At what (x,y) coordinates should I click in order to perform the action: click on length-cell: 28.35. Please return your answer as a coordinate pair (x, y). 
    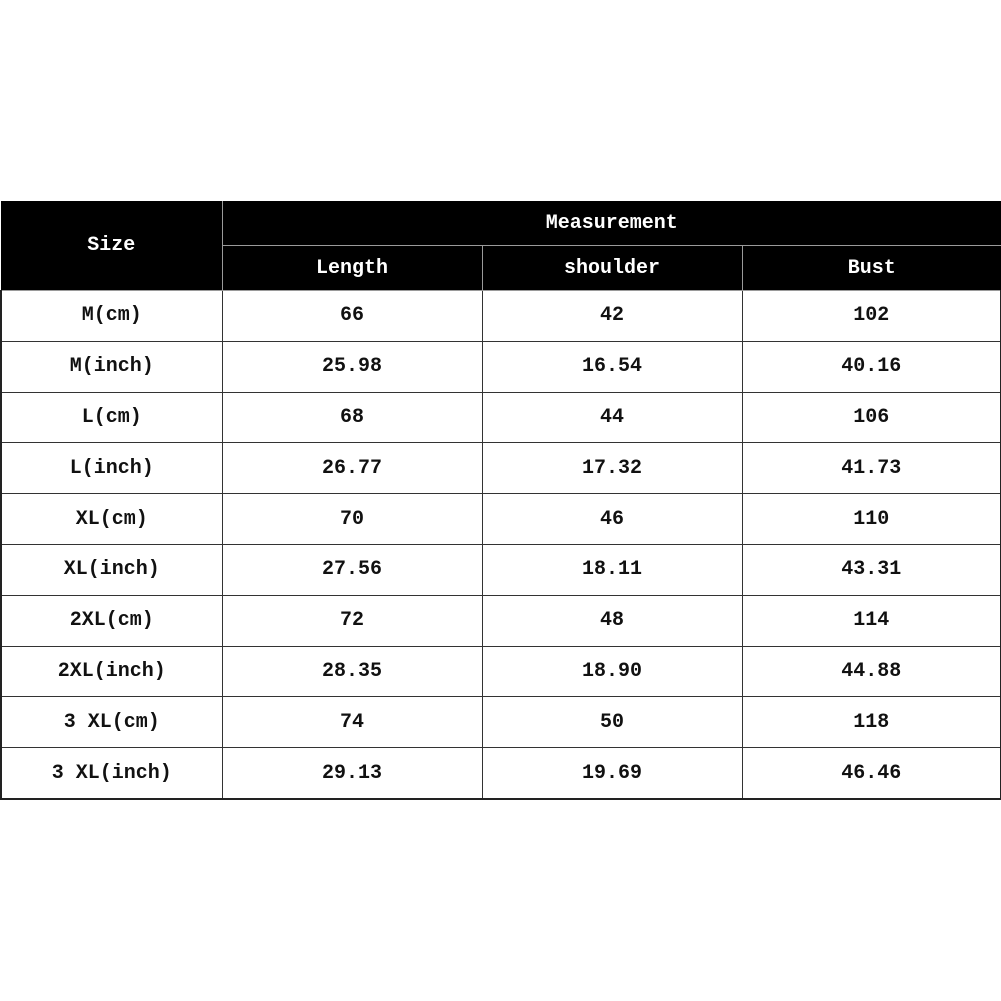
    Looking at the image, I should click on (352, 671).